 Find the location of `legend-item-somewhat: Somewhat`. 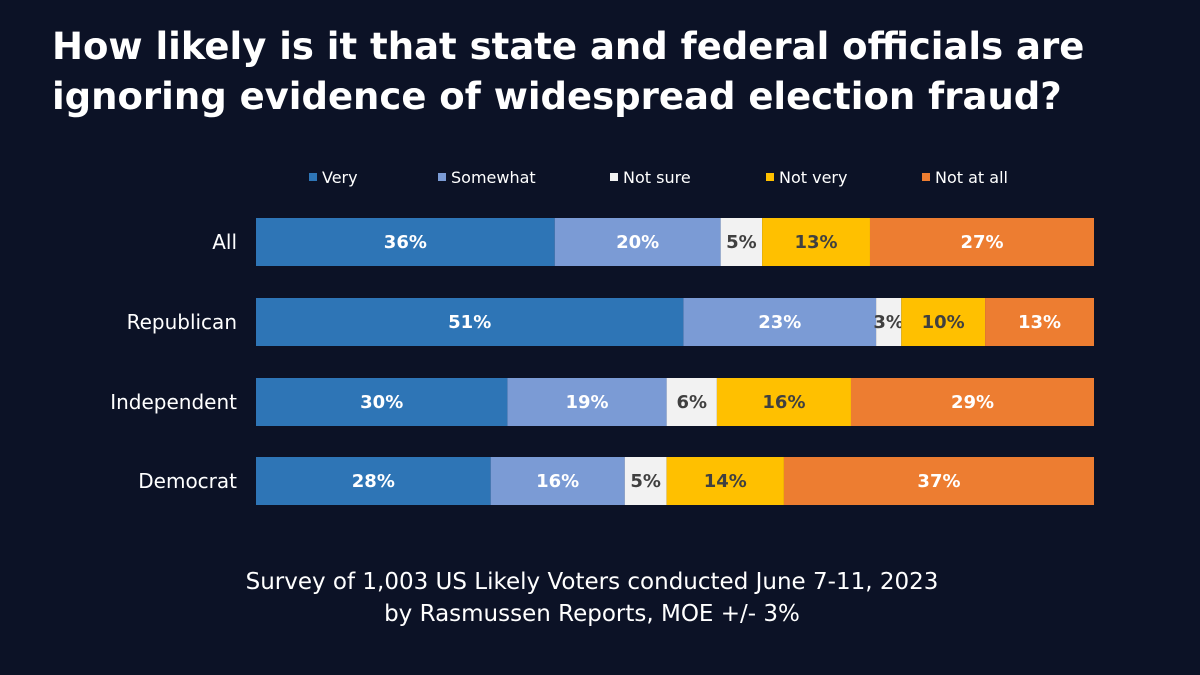

legend-item-somewhat: Somewhat is located at coordinates (487, 177).